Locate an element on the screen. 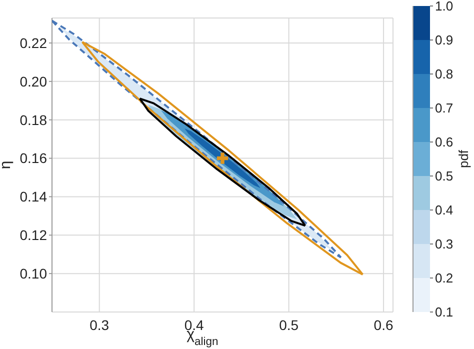 Image resolution: width=474 pixels, height=349 pixels. y-tick-label: 0.12 is located at coordinates (34, 235).